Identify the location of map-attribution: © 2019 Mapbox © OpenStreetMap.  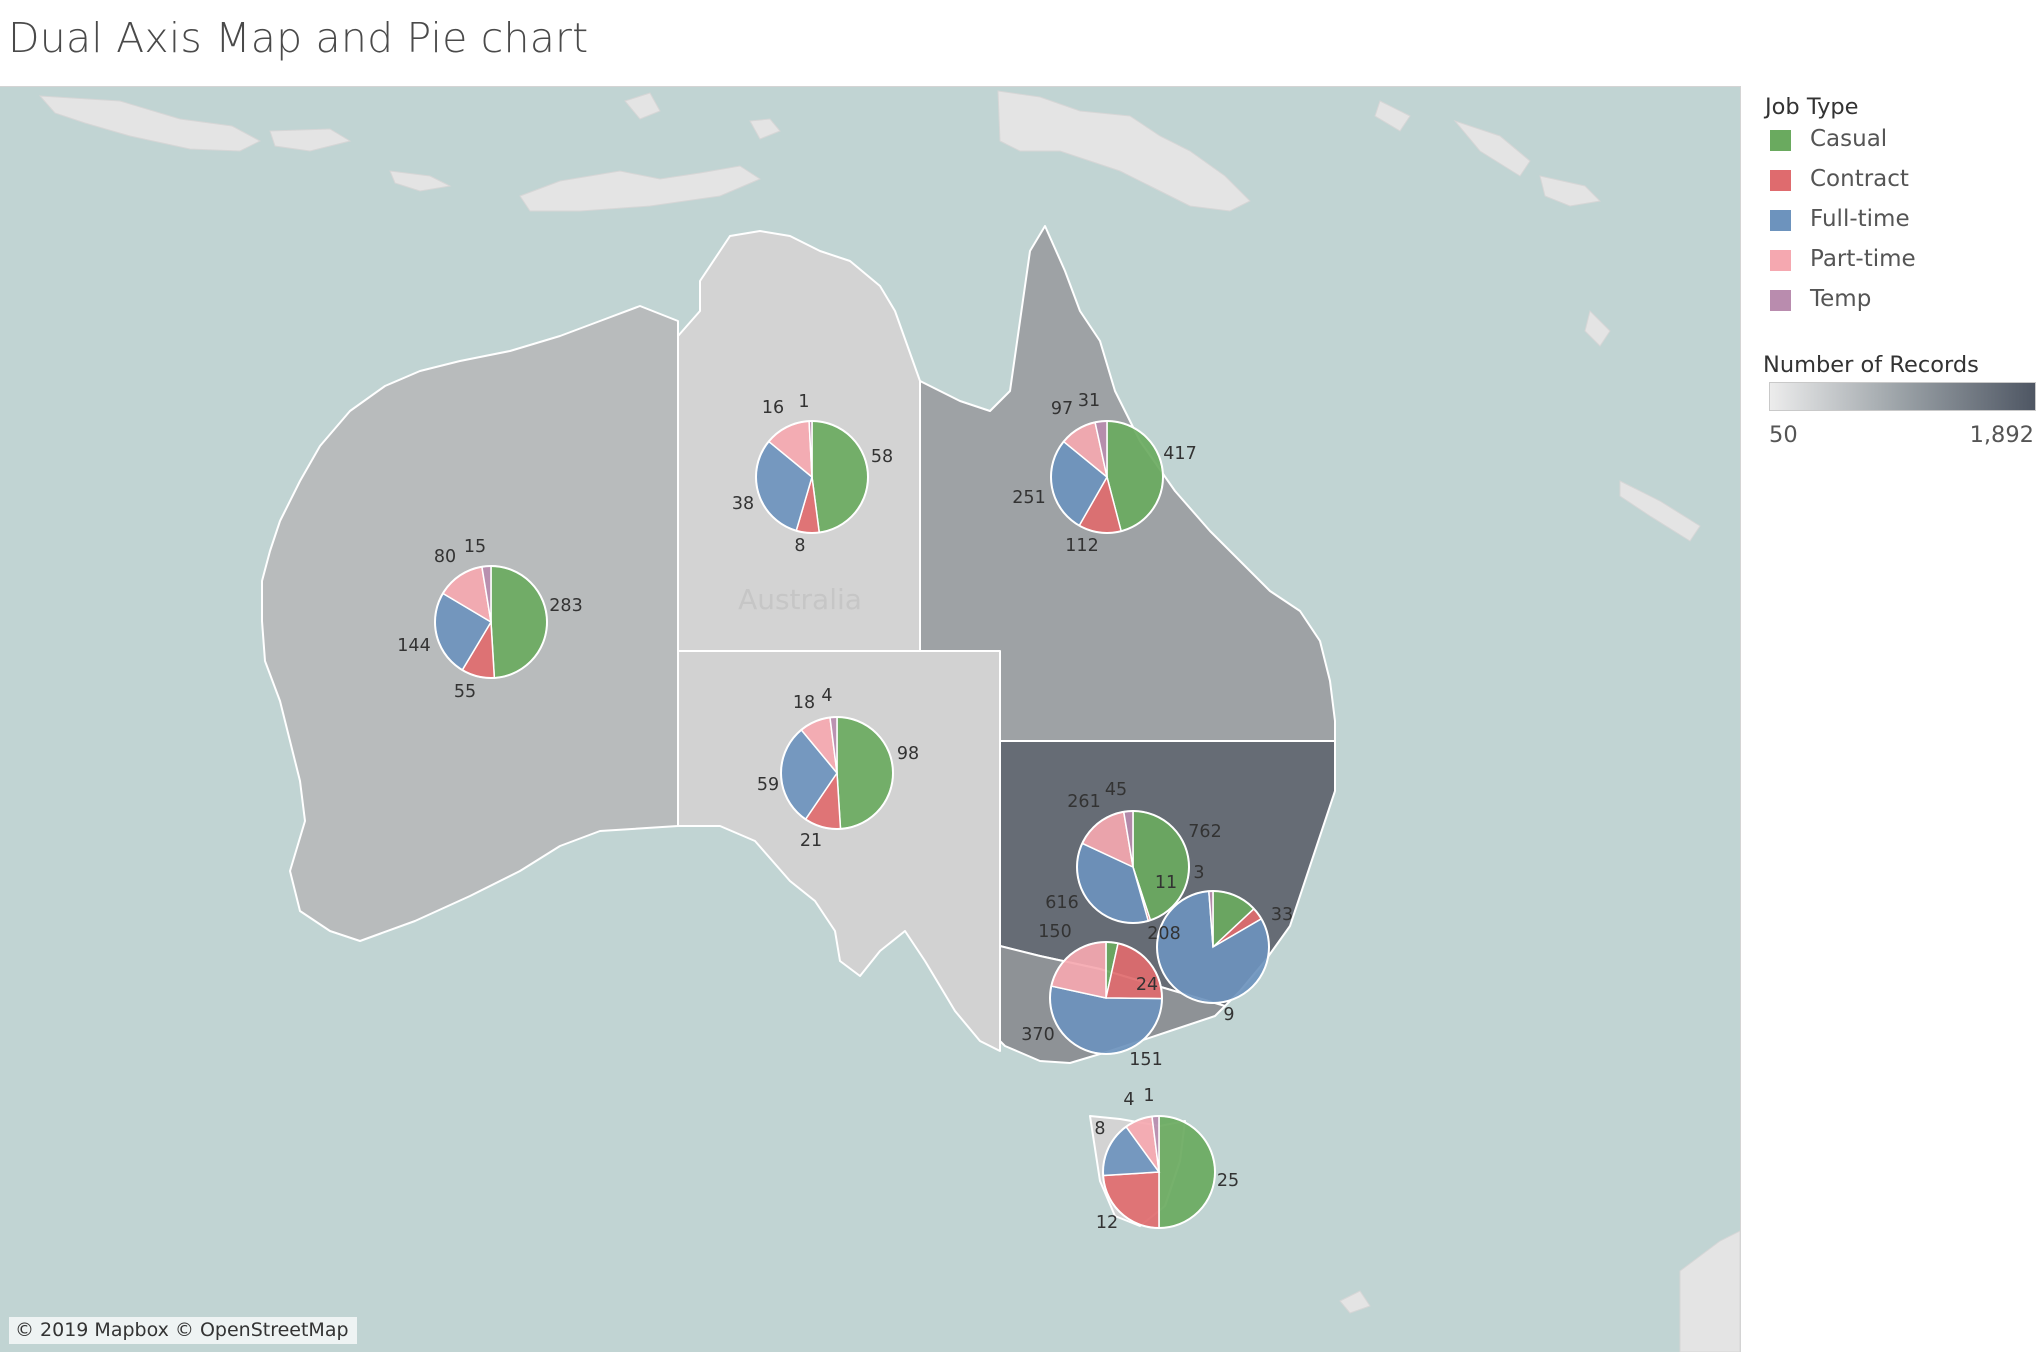
(183, 1330).